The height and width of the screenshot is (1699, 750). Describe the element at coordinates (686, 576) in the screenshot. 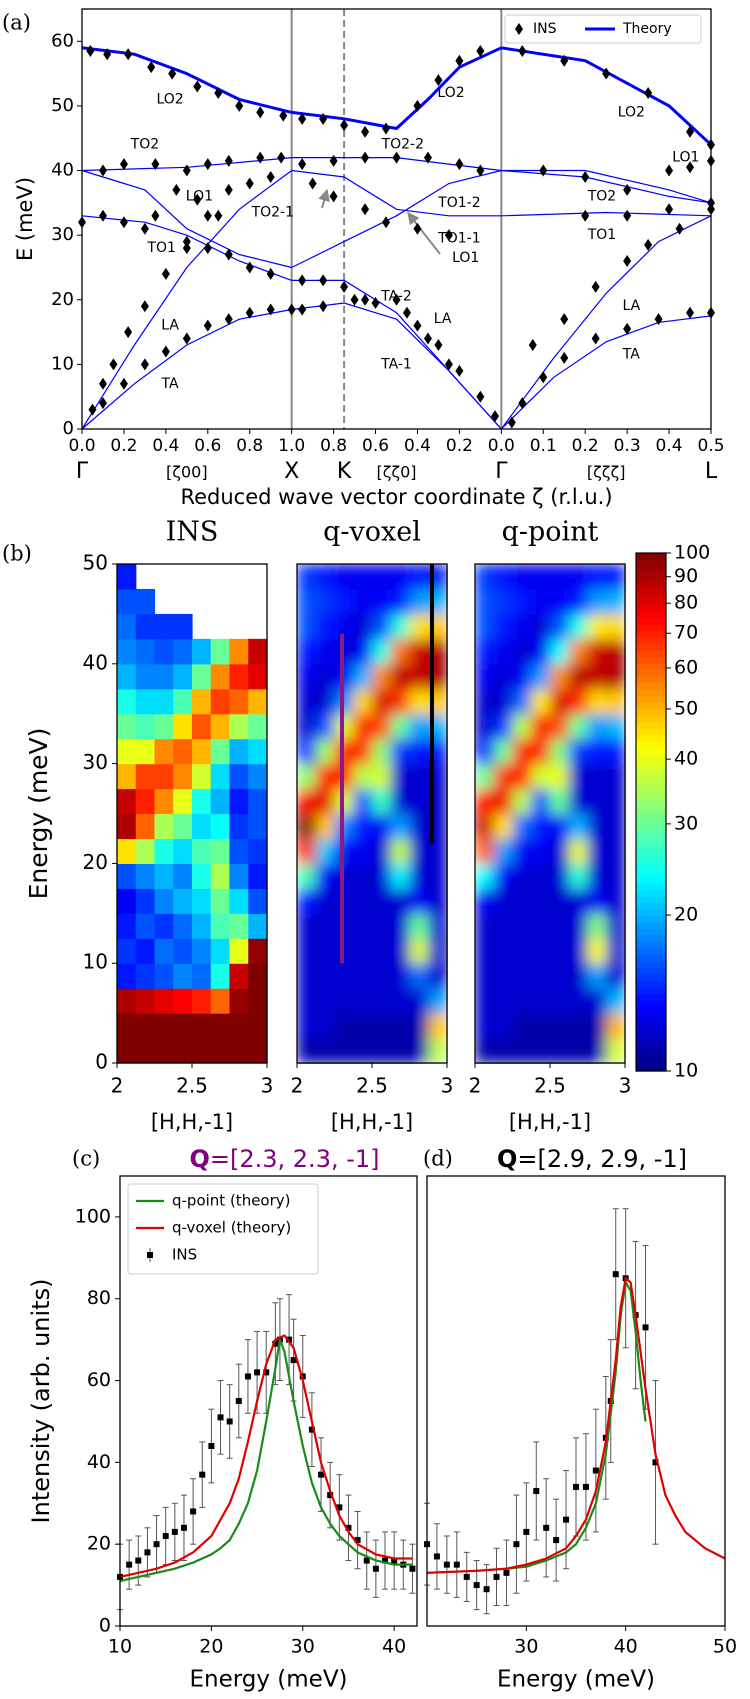

I see `colorbar-tick-label: 90` at that location.